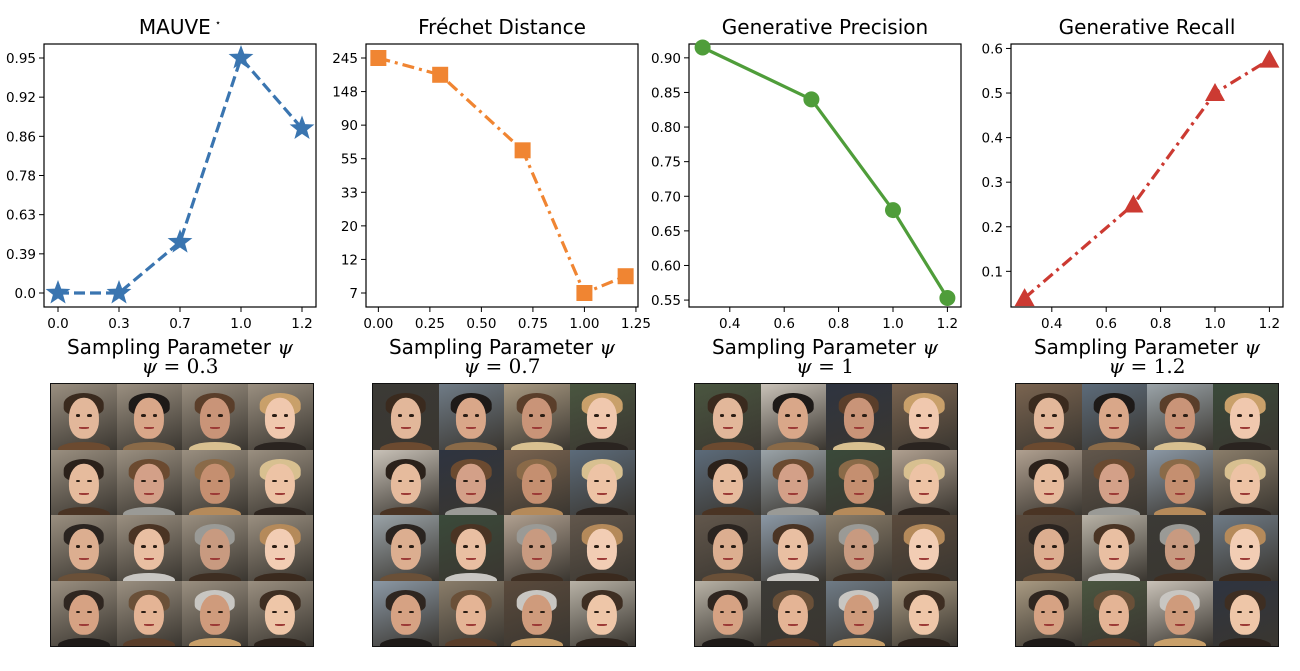  I want to click on x-tick-label: 0.4, so click(1051, 324).